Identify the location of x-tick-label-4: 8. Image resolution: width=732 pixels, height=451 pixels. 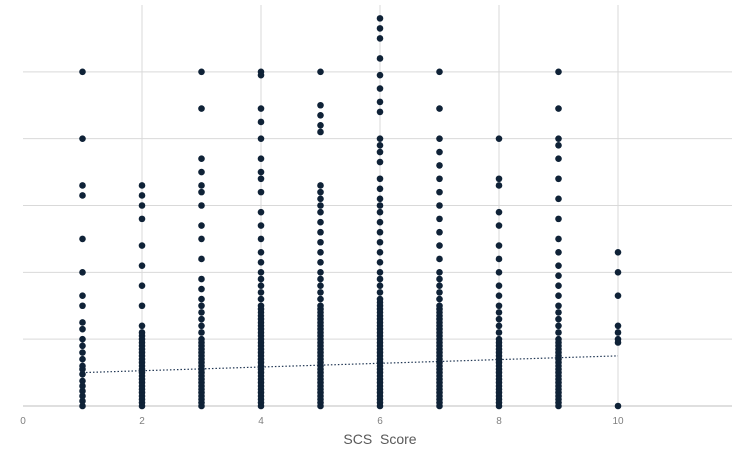
(499, 421).